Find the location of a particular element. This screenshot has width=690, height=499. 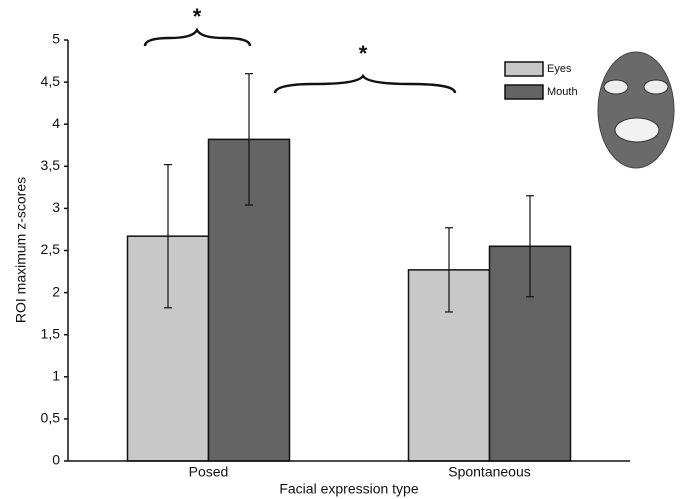

y-tick-label: 1,5 is located at coordinates (51, 333).